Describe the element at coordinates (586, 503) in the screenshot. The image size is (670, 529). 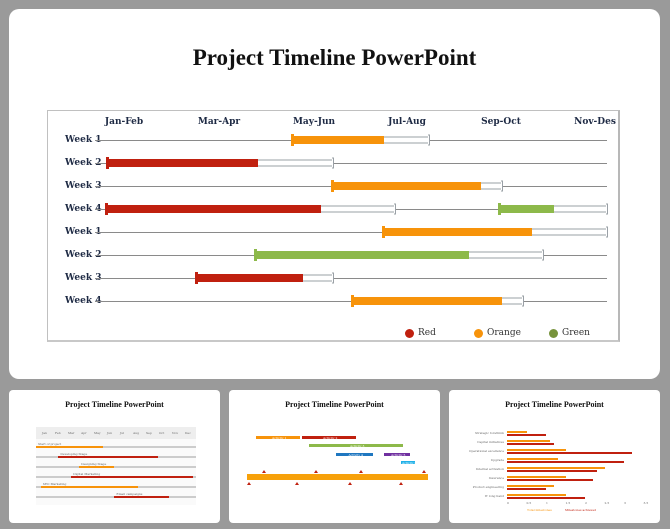
I see `x-tick: 2` at that location.